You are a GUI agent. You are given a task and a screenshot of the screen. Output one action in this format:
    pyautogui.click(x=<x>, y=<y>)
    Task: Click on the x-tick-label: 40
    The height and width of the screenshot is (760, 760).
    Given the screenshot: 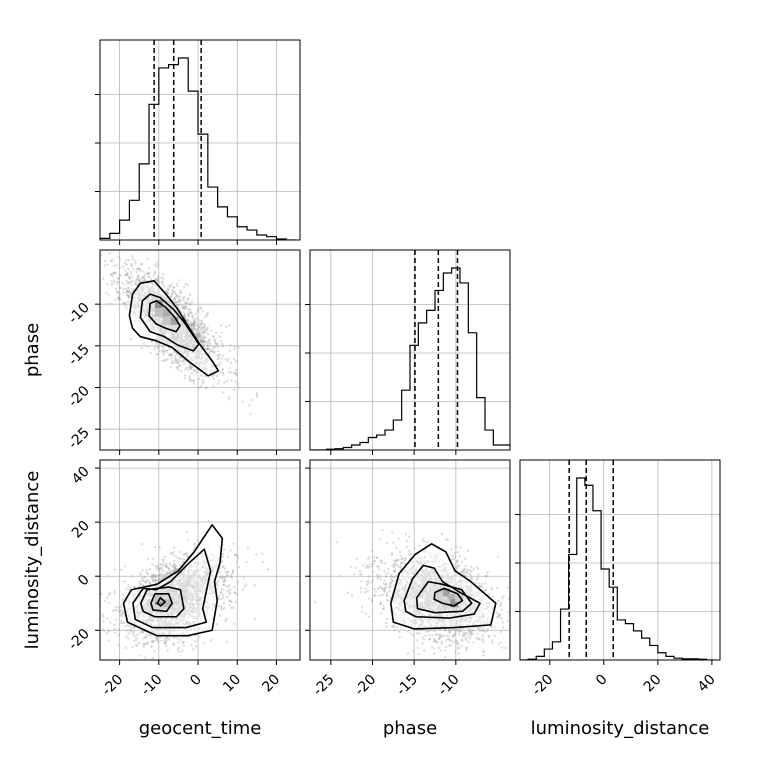 What is the action you would take?
    pyautogui.click(x=707, y=684)
    